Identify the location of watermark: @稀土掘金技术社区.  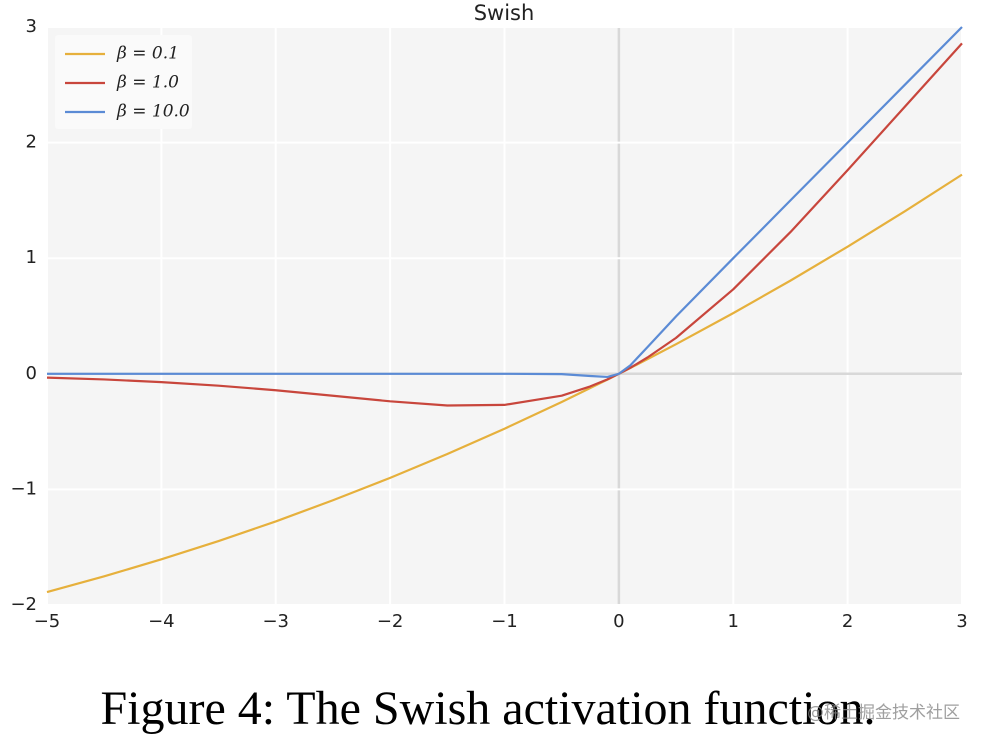
(883, 713).